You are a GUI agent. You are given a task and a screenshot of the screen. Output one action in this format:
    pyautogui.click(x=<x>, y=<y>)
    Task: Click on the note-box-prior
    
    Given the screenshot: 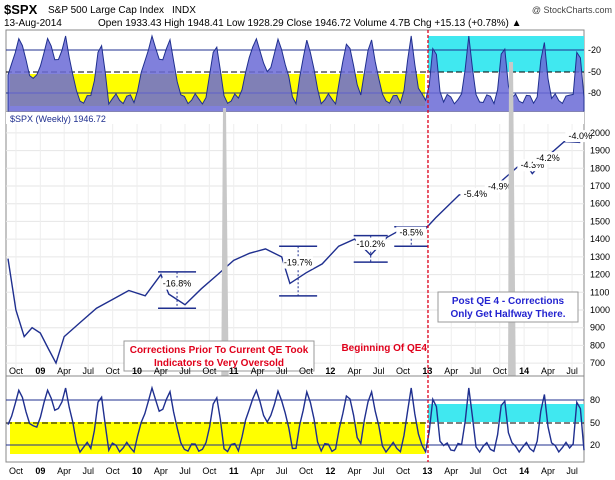 What is the action you would take?
    pyautogui.click(x=219, y=356)
    